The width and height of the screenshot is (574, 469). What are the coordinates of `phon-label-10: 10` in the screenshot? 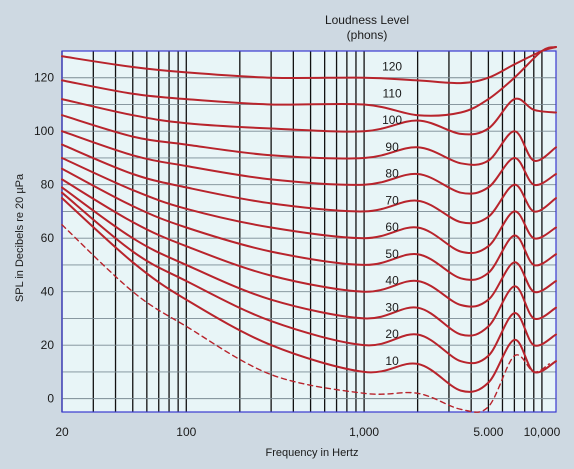 It's located at (392, 361).